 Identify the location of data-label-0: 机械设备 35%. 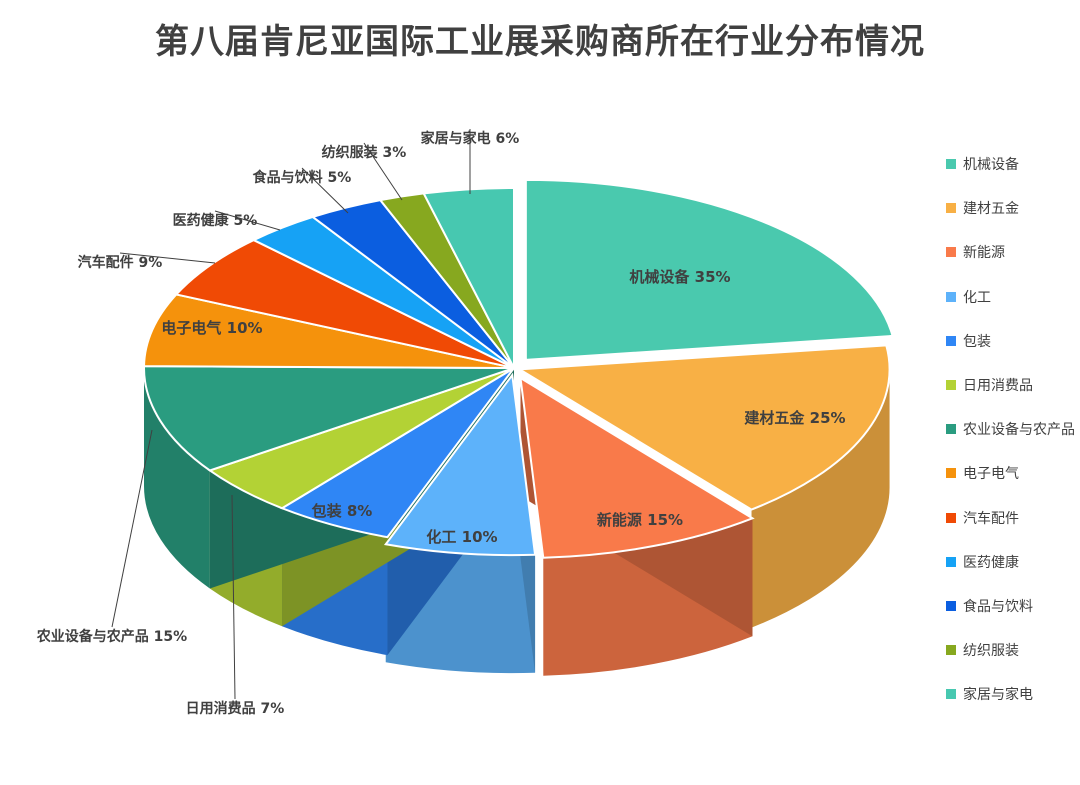
(679, 277).